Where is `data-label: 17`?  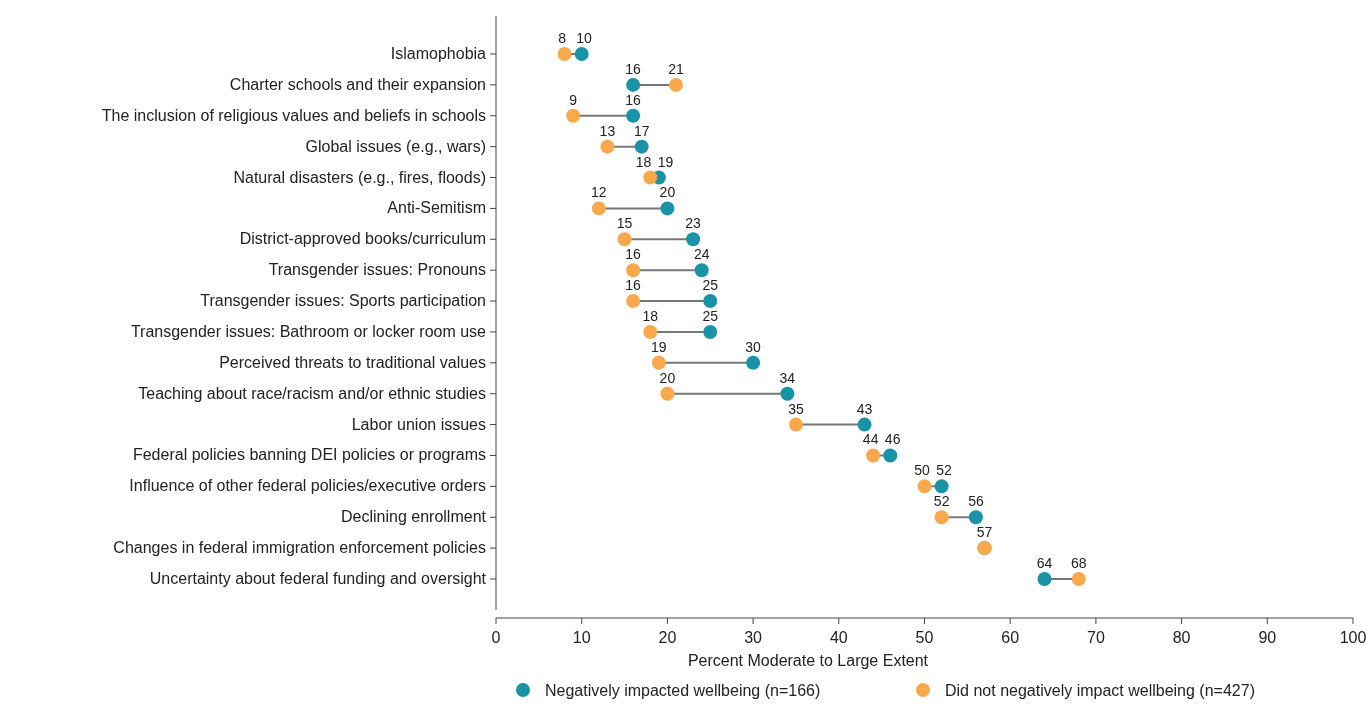 data-label: 17 is located at coordinates (641, 130).